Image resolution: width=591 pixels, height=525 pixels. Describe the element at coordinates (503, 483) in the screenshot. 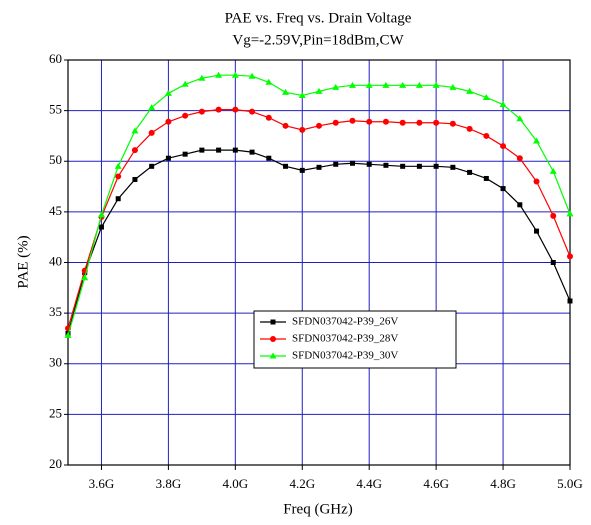

I see `x-tick-label: 4.8G` at that location.